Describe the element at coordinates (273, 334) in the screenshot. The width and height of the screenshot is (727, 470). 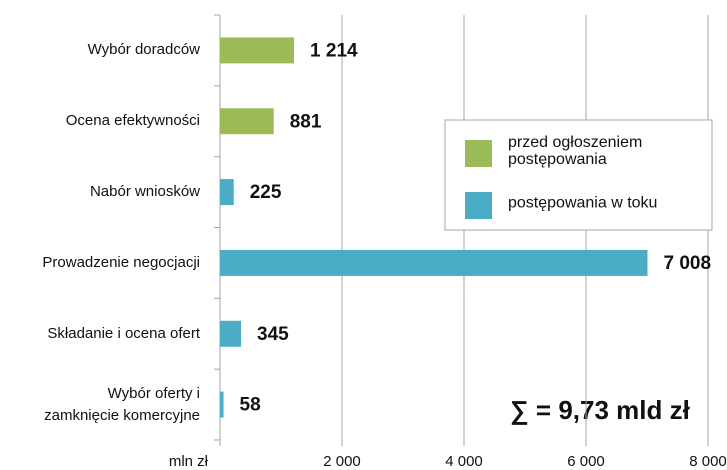
I see `value-label: 345` at that location.